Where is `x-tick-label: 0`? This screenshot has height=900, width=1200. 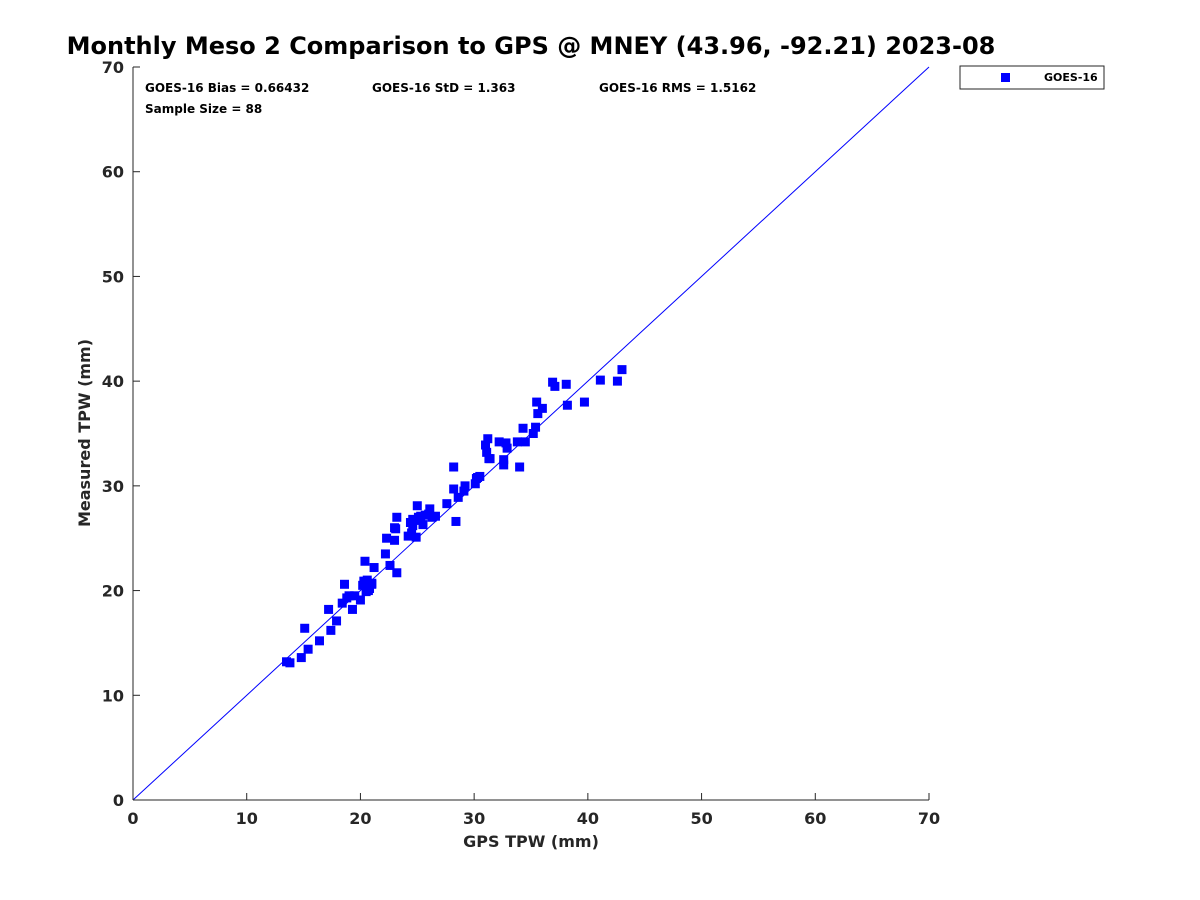
x-tick-label: 0 is located at coordinates (132, 818).